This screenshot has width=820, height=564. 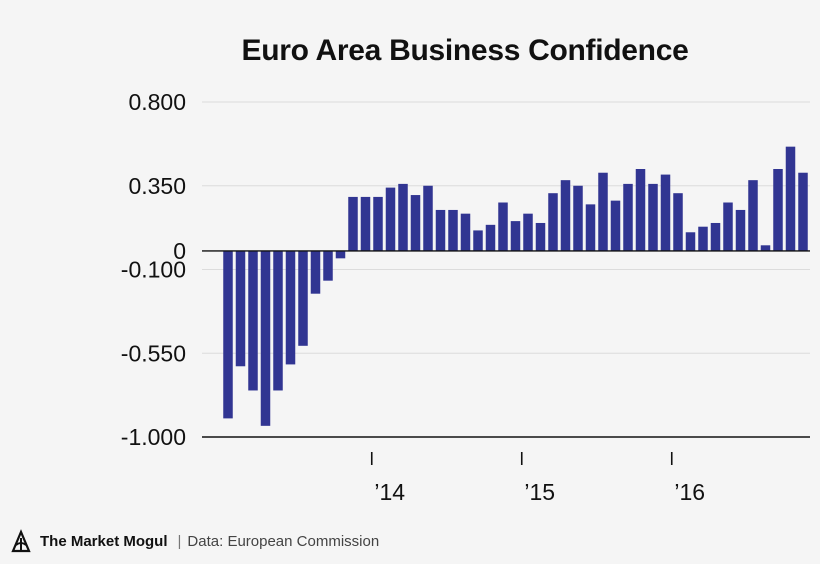 What do you see at coordinates (153, 437) in the screenshot?
I see `y-tick-label: -1.000` at bounding box center [153, 437].